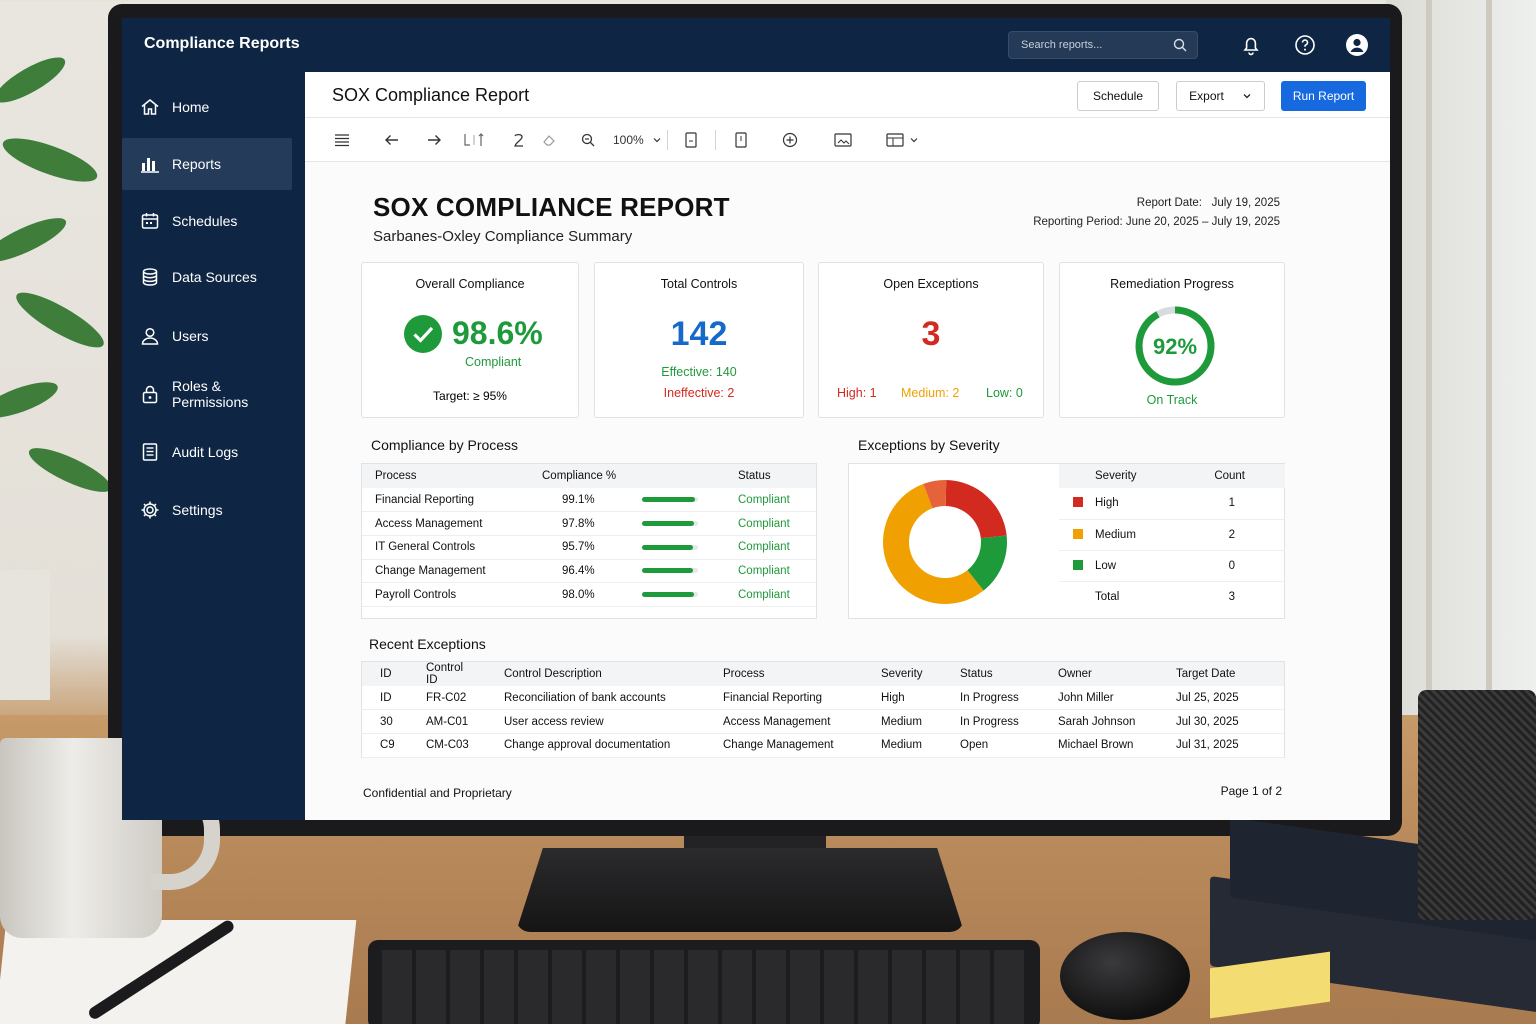 The image size is (1536, 1024). Describe the element at coordinates (551, 207) in the screenshot. I see `report-title: SOX COMPLIANCE REPORT` at that location.